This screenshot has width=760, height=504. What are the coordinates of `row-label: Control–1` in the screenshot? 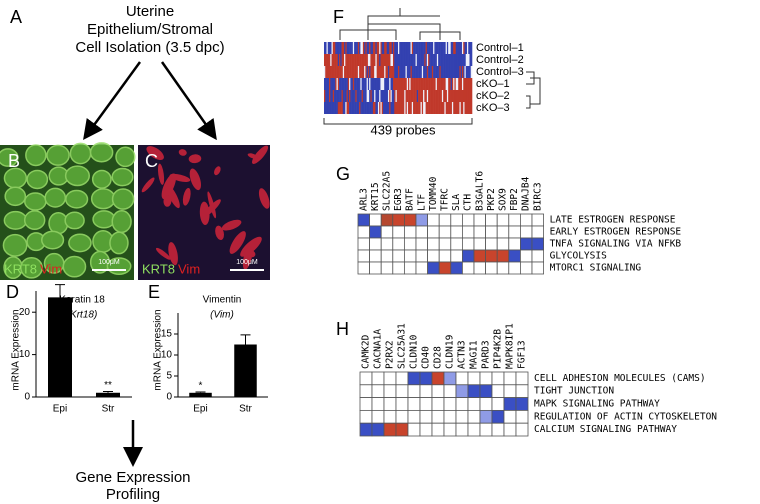 It's located at (500, 48).